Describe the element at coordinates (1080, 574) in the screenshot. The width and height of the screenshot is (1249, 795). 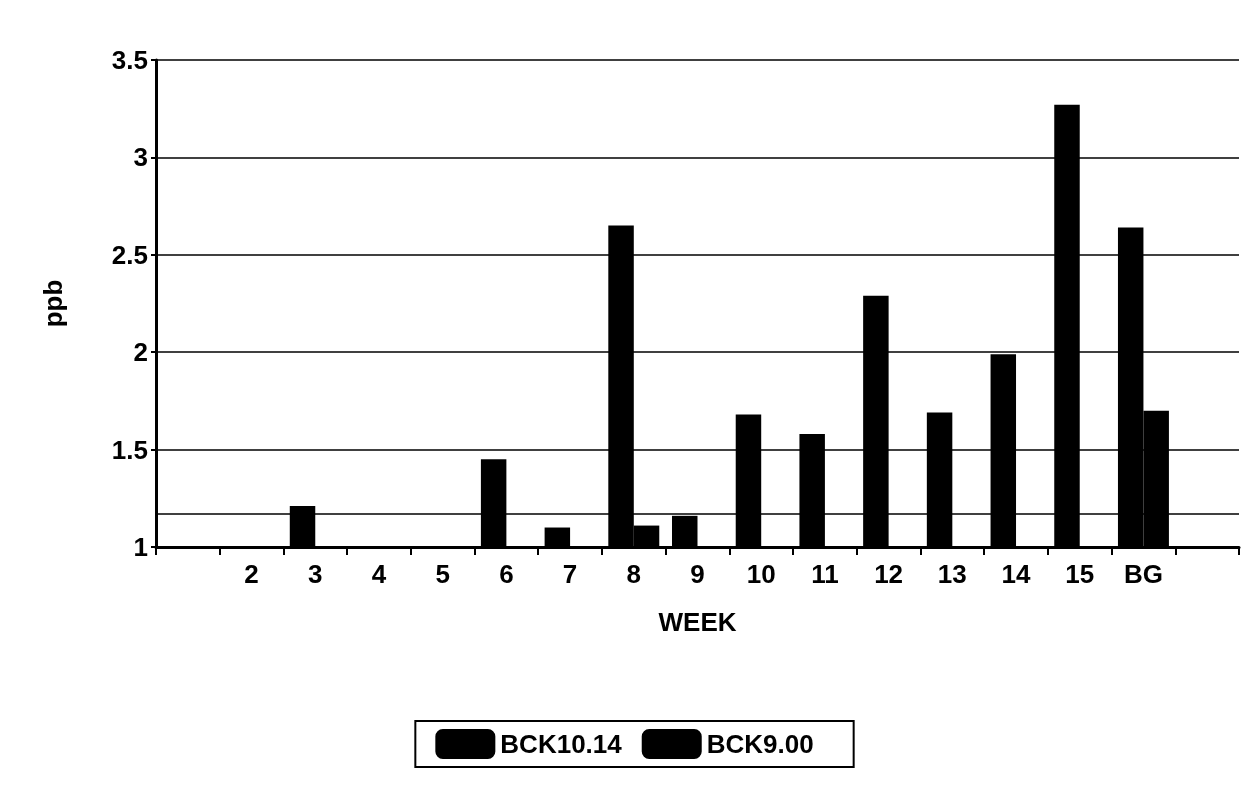
I see `x-tick-label: 15` at that location.